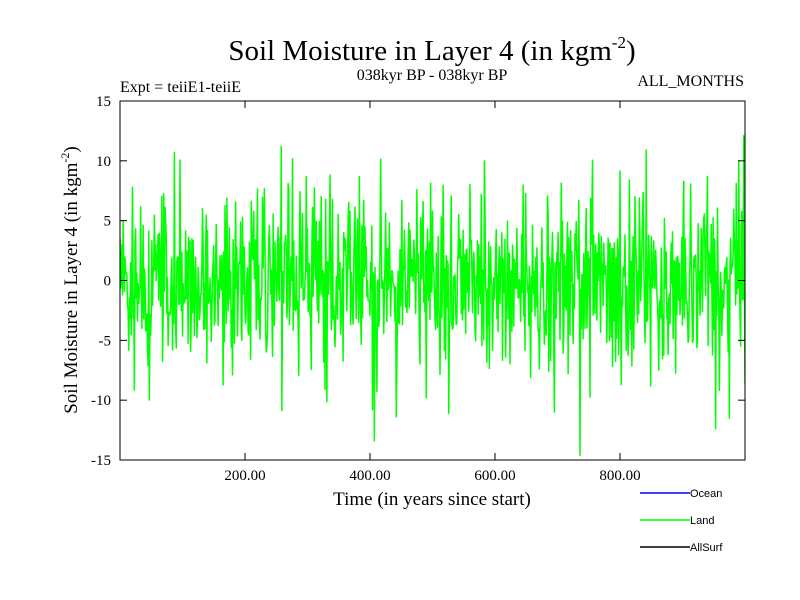 This screenshot has height=600, width=800. What do you see at coordinates (706, 494) in the screenshot?
I see `legend-label-ocean: Ocean` at bounding box center [706, 494].